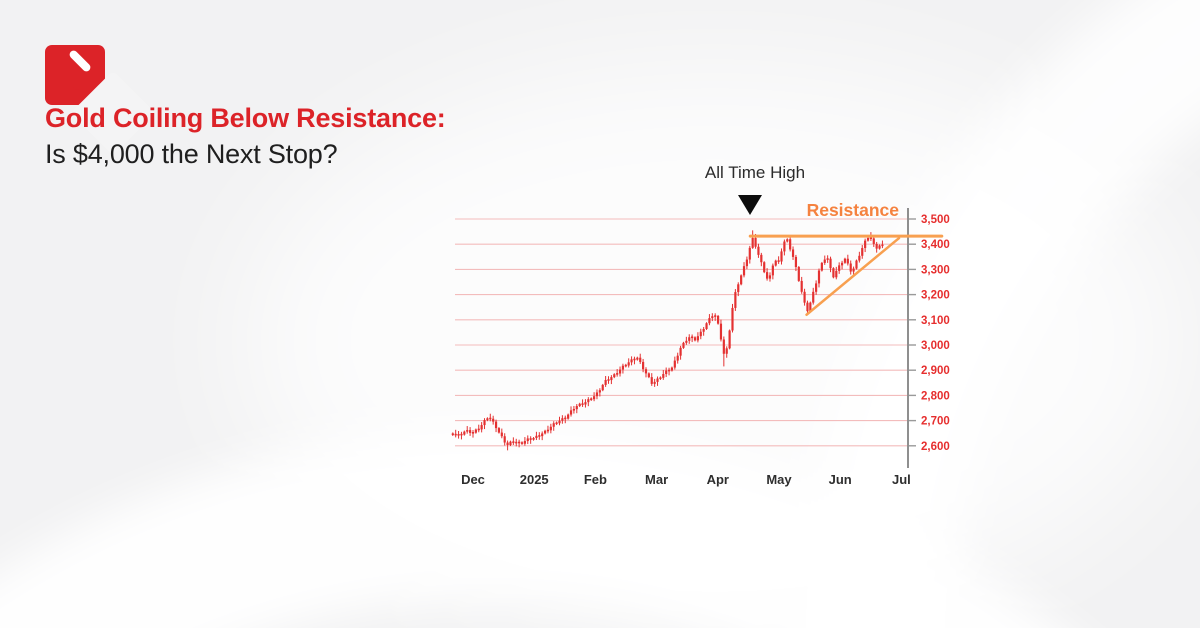 This screenshot has width=1200, height=628. What do you see at coordinates (667, 340) in the screenshot?
I see `candles-series` at bounding box center [667, 340].